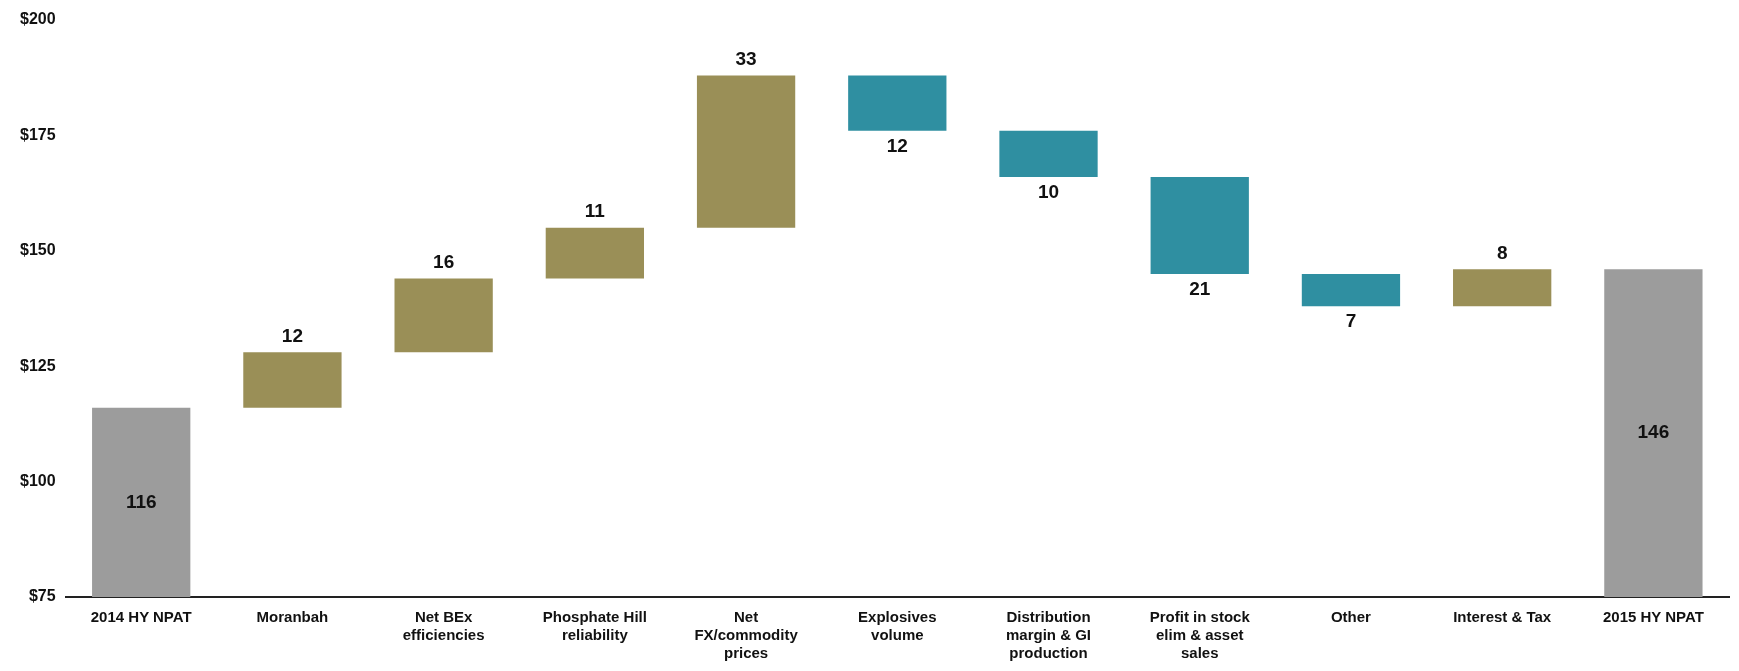 The height and width of the screenshot is (671, 1739). What do you see at coordinates (38, 481) in the screenshot?
I see `y-tick-label: $100` at bounding box center [38, 481].